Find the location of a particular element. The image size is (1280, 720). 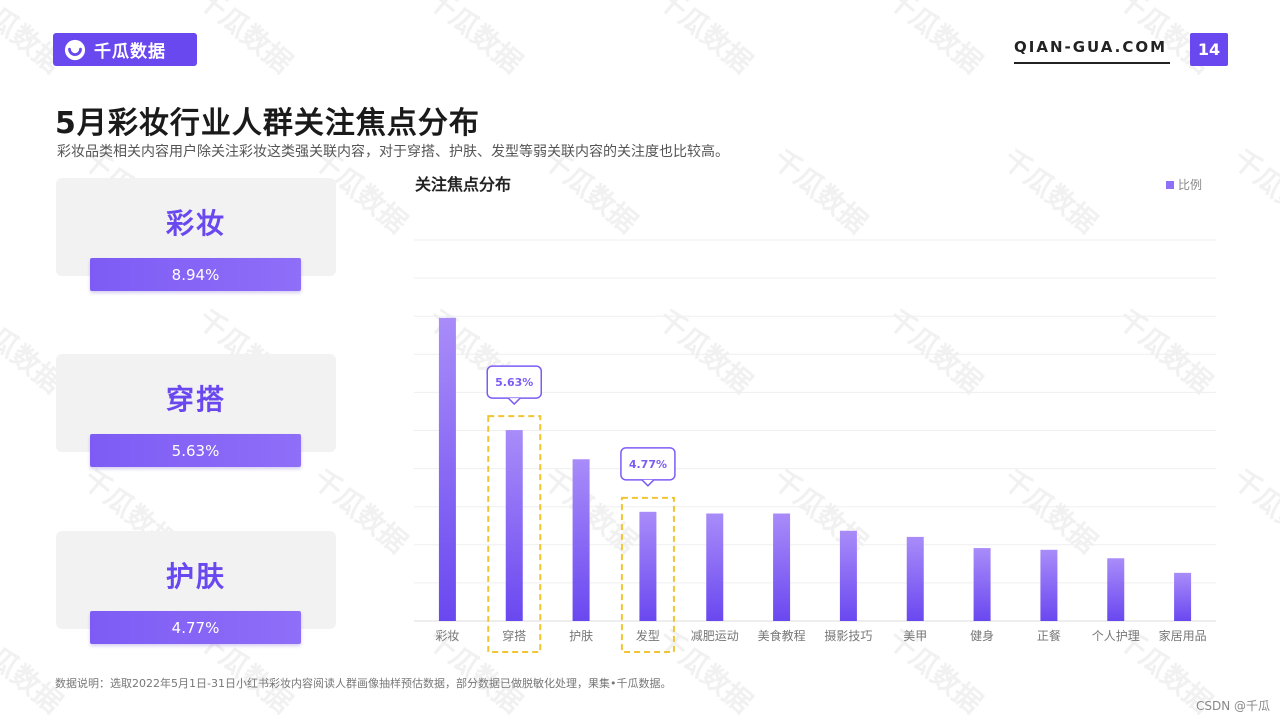

card-label: 穿搭 is located at coordinates (195, 399).